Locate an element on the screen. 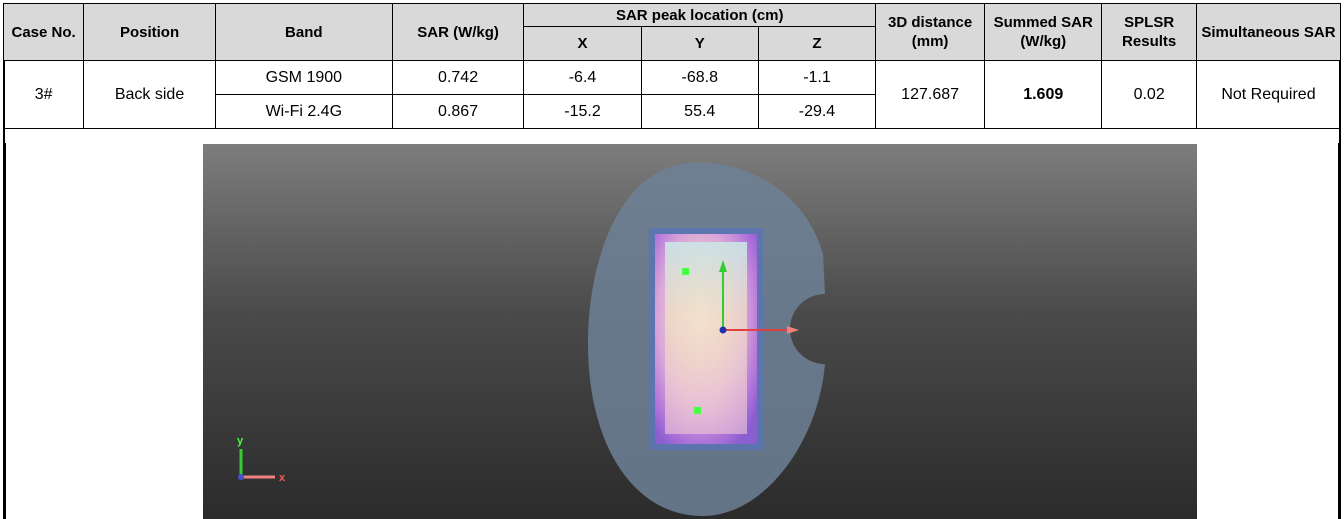 The image size is (1344, 519). triad-y-label: y is located at coordinates (240, 441).